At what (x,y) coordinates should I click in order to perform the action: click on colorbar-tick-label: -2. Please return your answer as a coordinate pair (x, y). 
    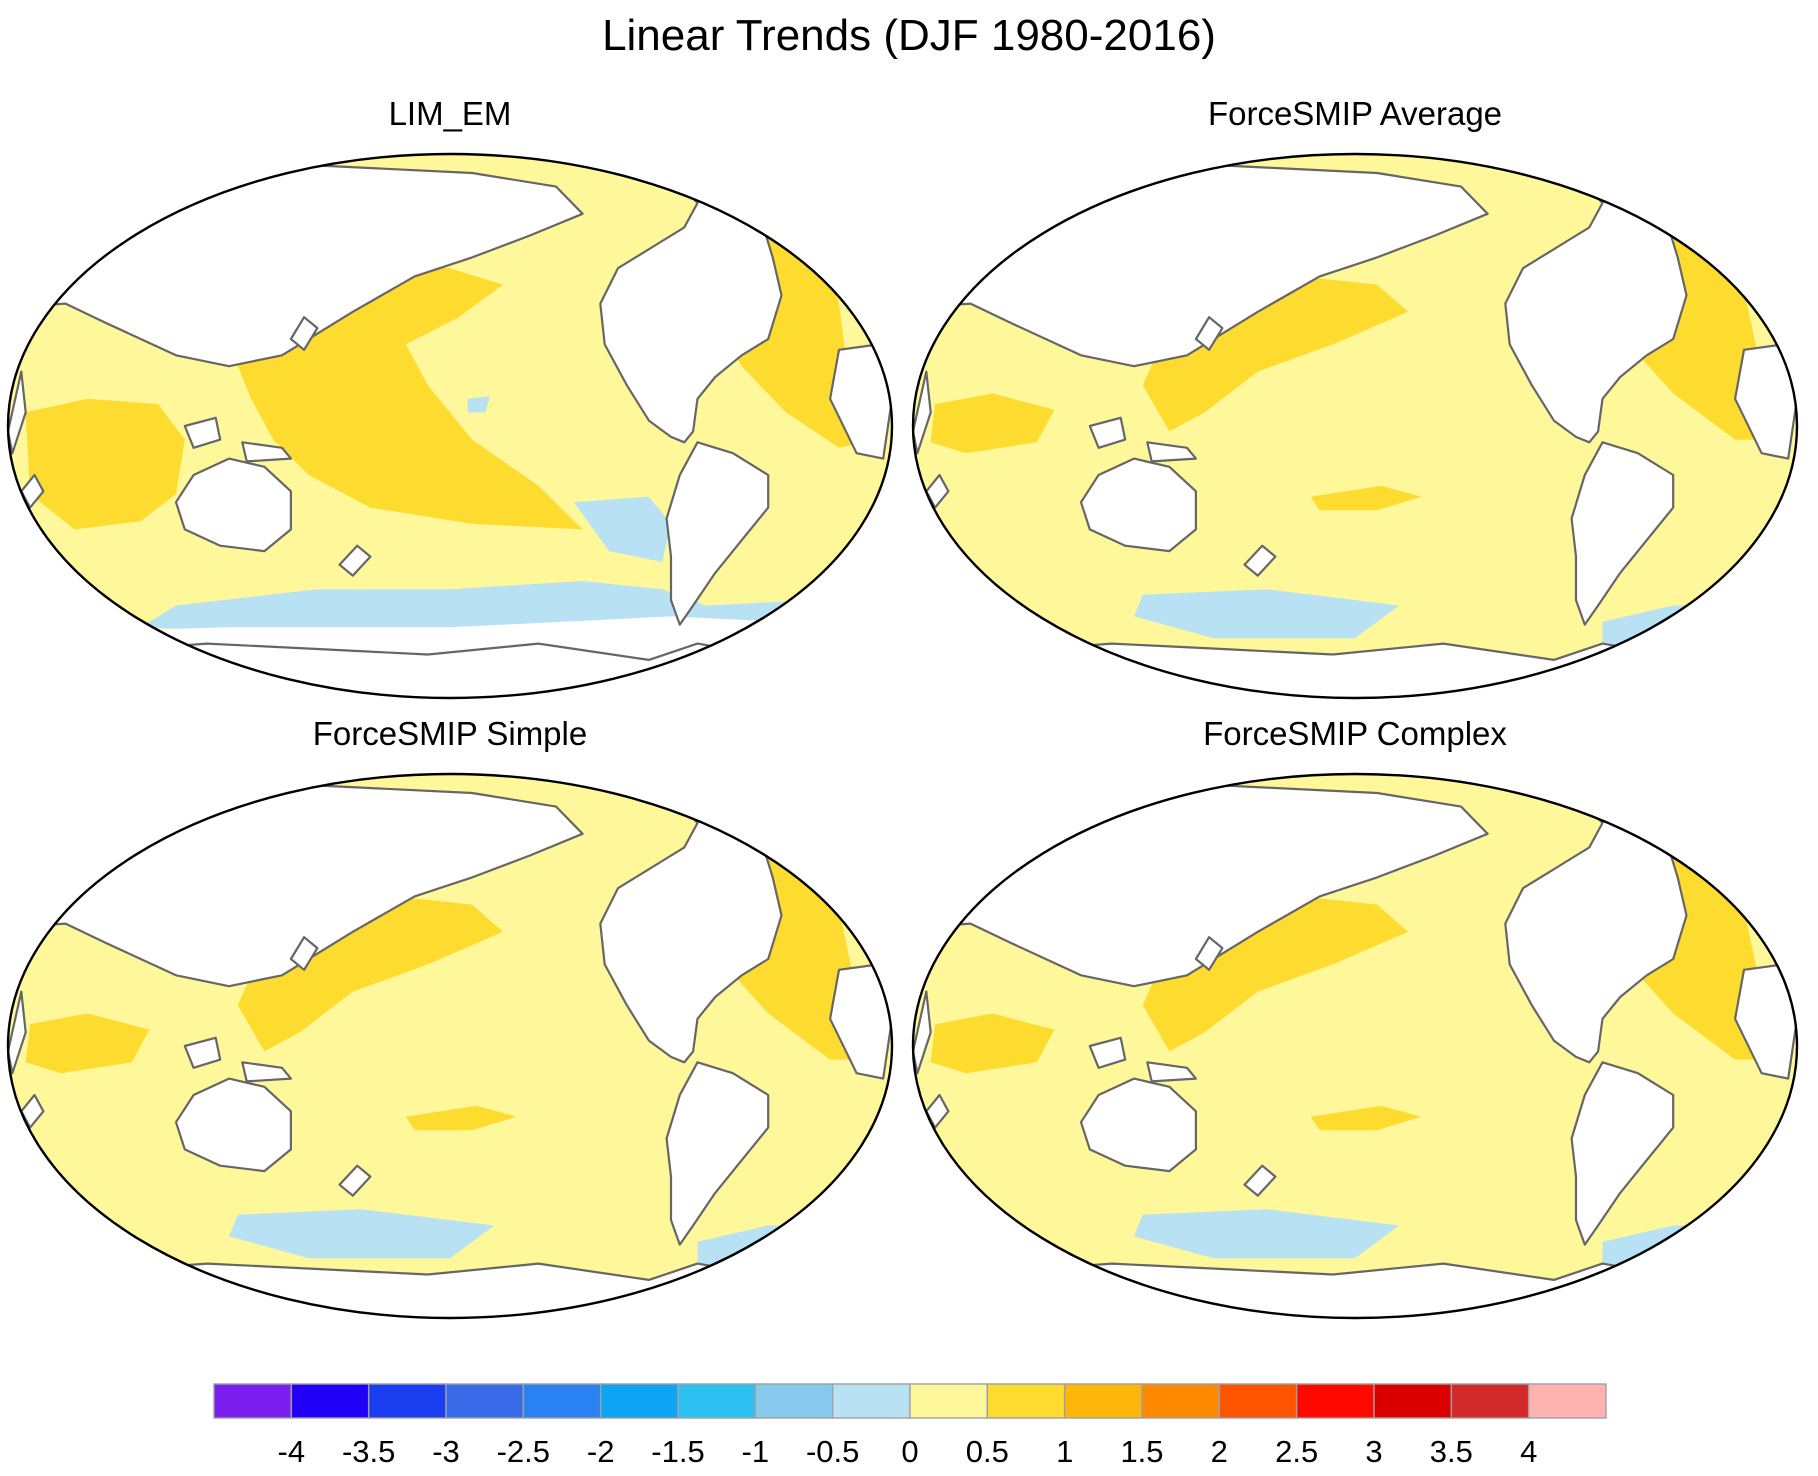
    Looking at the image, I should click on (600, 1451).